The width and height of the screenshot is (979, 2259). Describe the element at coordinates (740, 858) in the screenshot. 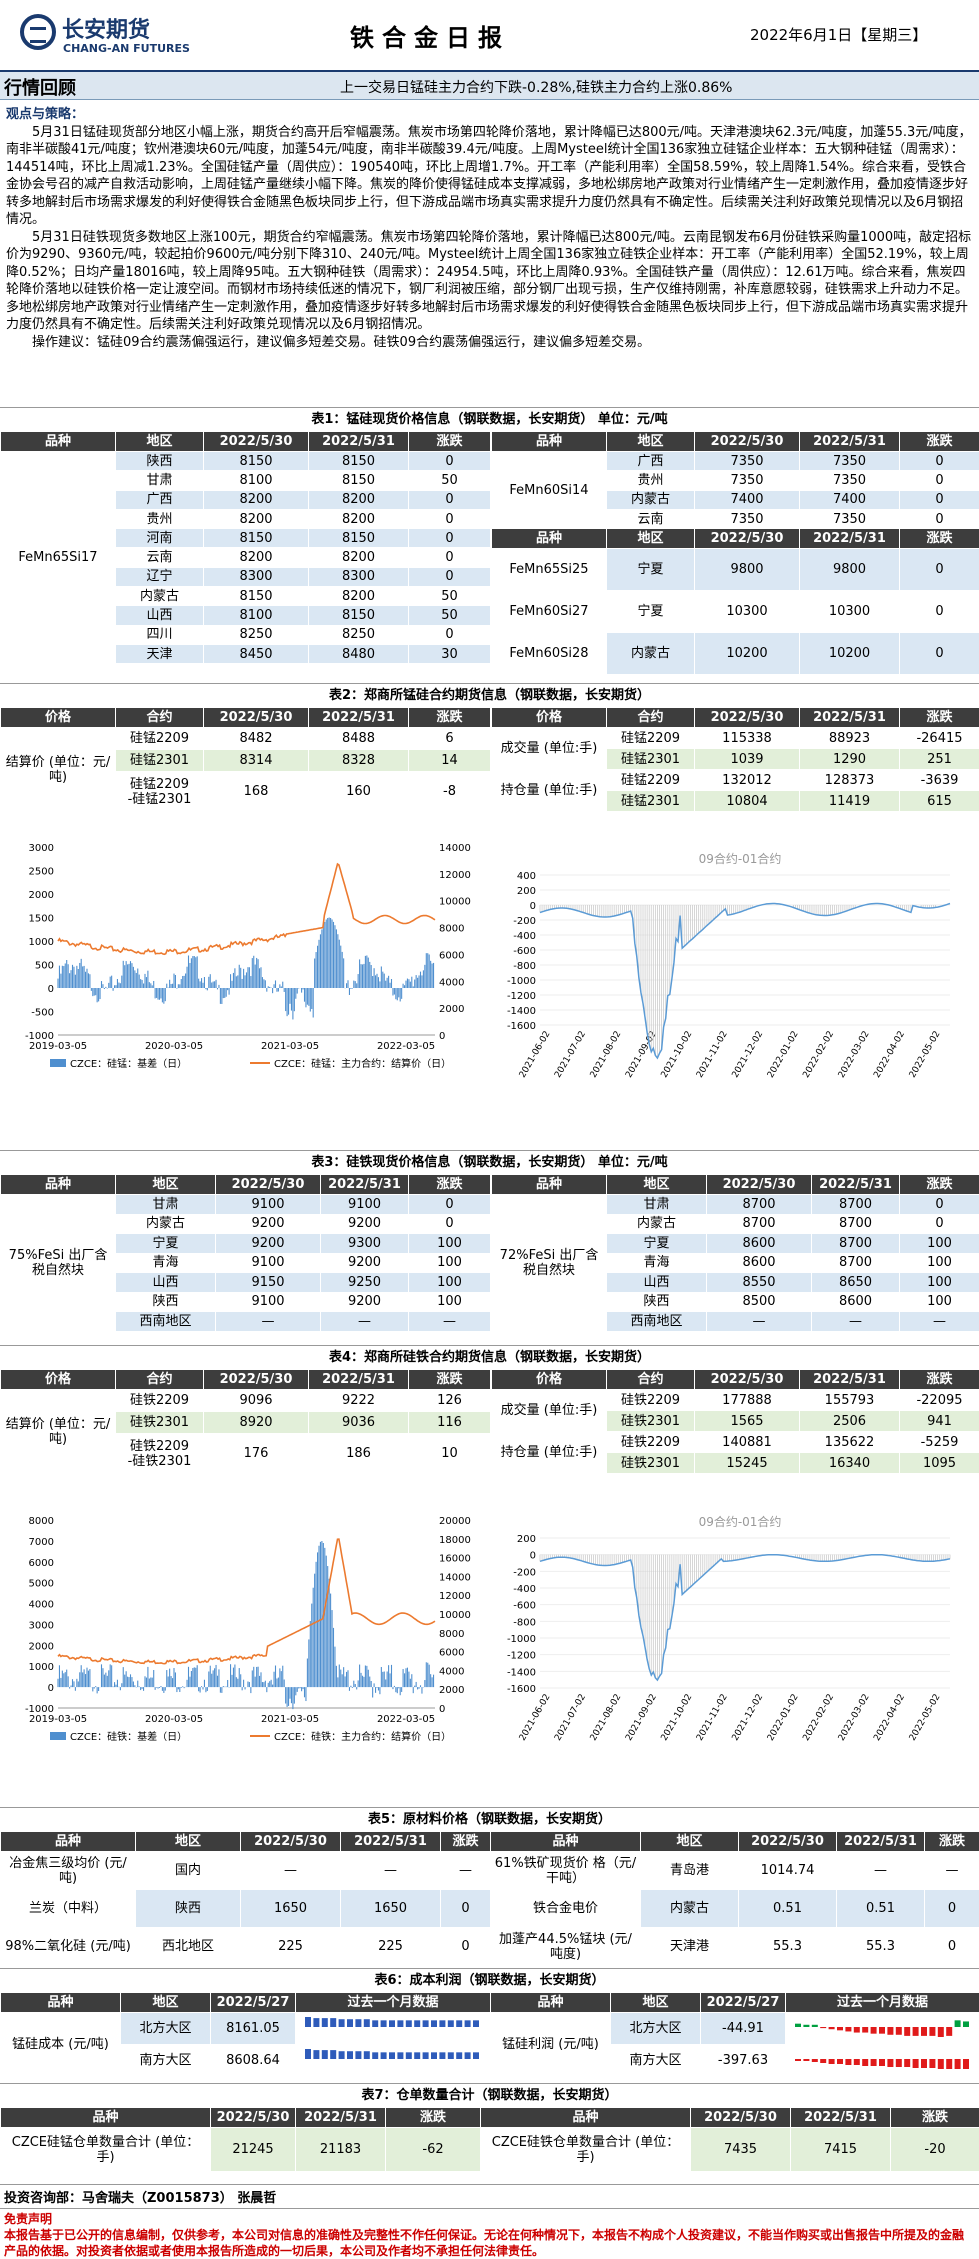

I see `chart-title: 09合约-01合约` at that location.